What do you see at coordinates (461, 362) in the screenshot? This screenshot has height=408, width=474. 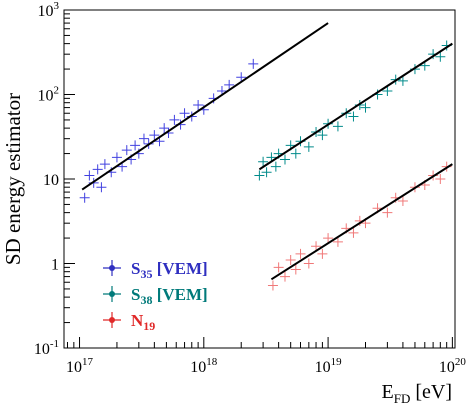 I see `tick-exponent: 20` at bounding box center [461, 362].